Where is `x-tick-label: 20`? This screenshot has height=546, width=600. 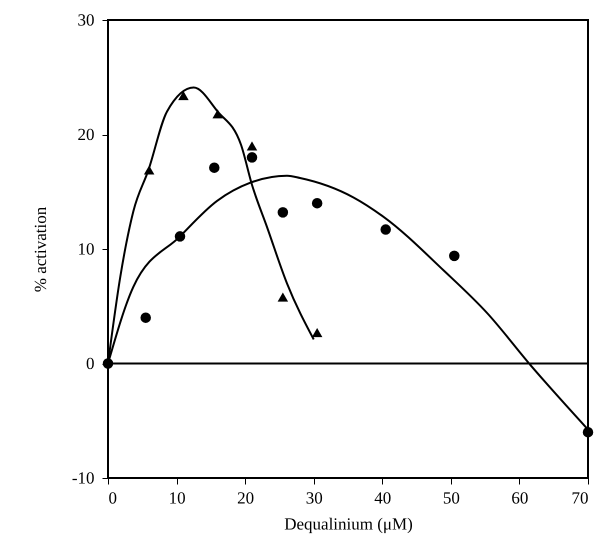
x-tick-label: 20 is located at coordinates (245, 498).